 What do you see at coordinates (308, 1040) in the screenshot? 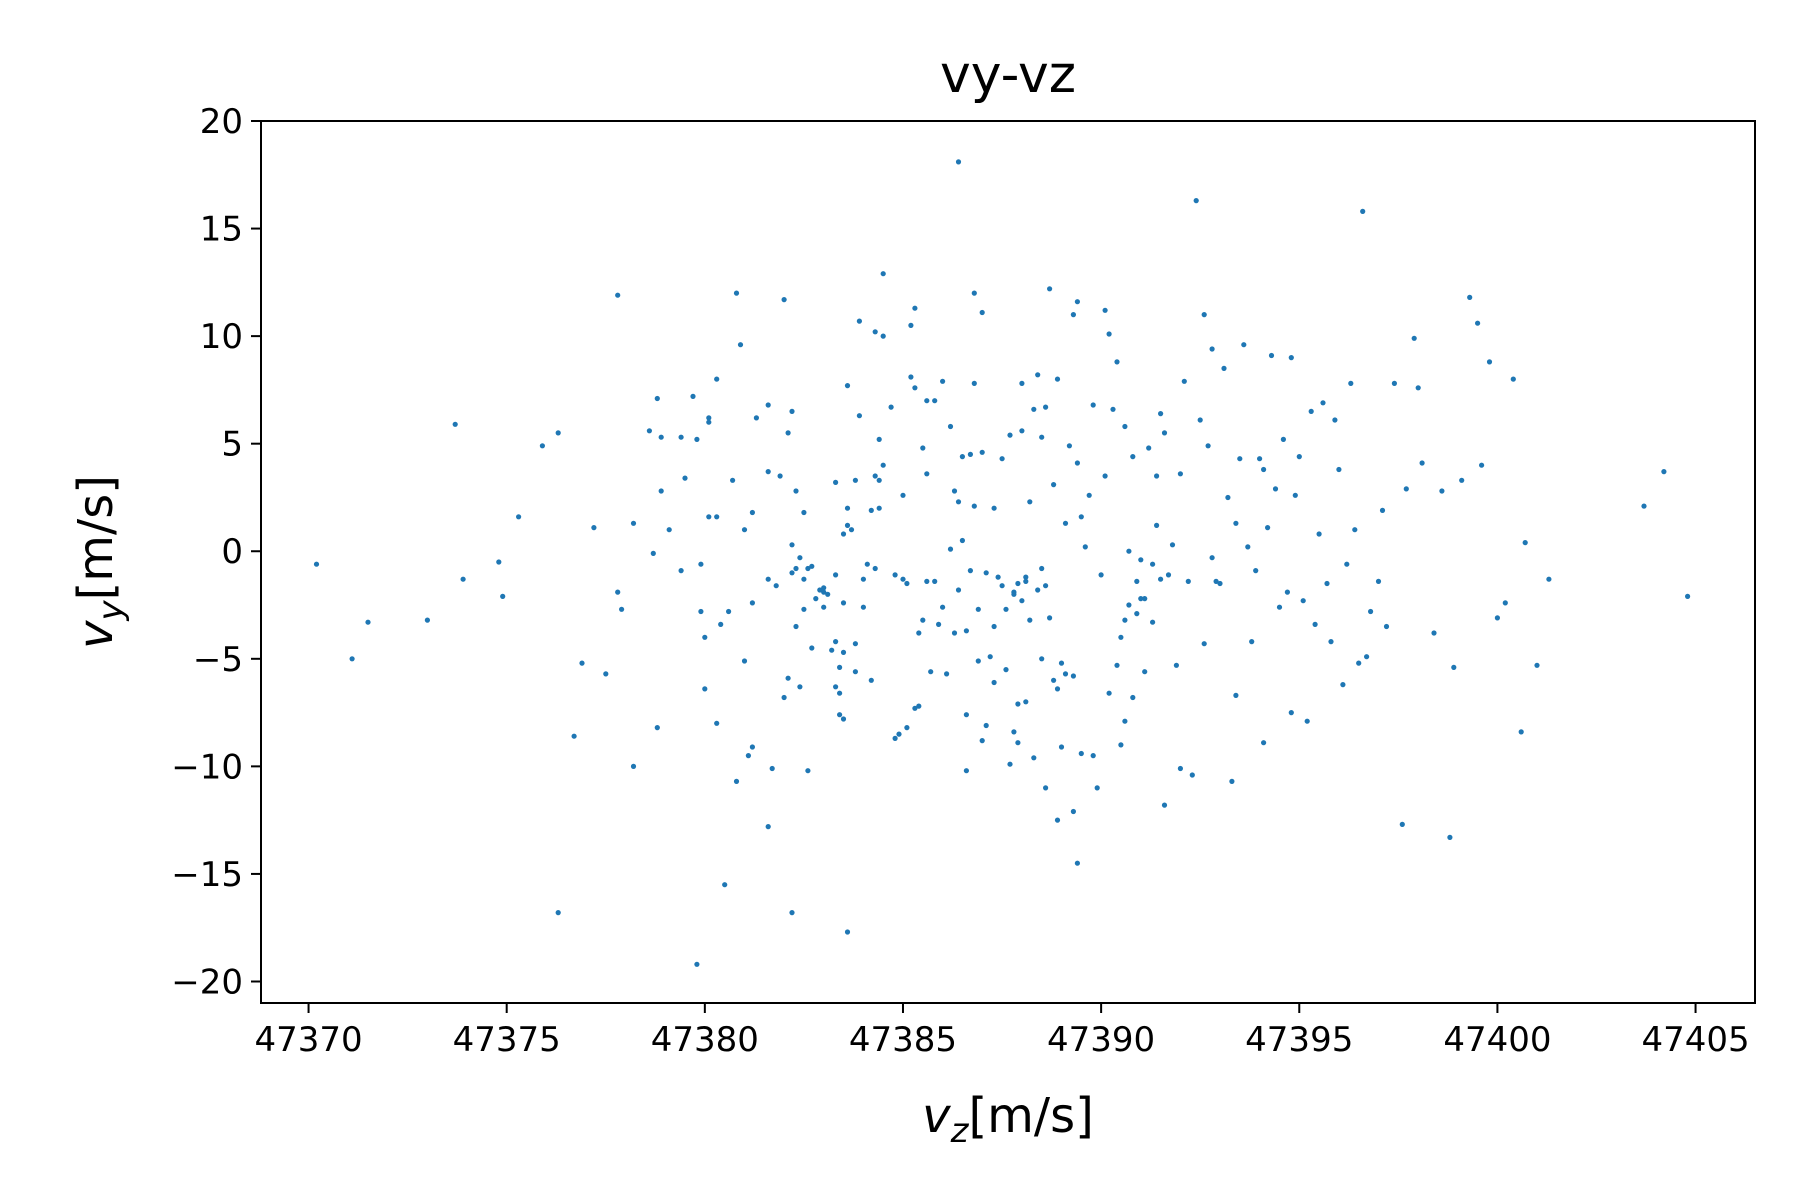
I see `x-tick-label: 47370` at bounding box center [308, 1040].